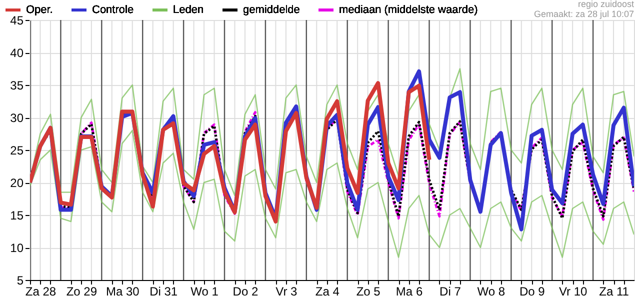 Image resolution: width=635 pixels, height=300 pixels. Describe the element at coordinates (82, 291) in the screenshot. I see `x-tick-label: Zo 29` at that location.